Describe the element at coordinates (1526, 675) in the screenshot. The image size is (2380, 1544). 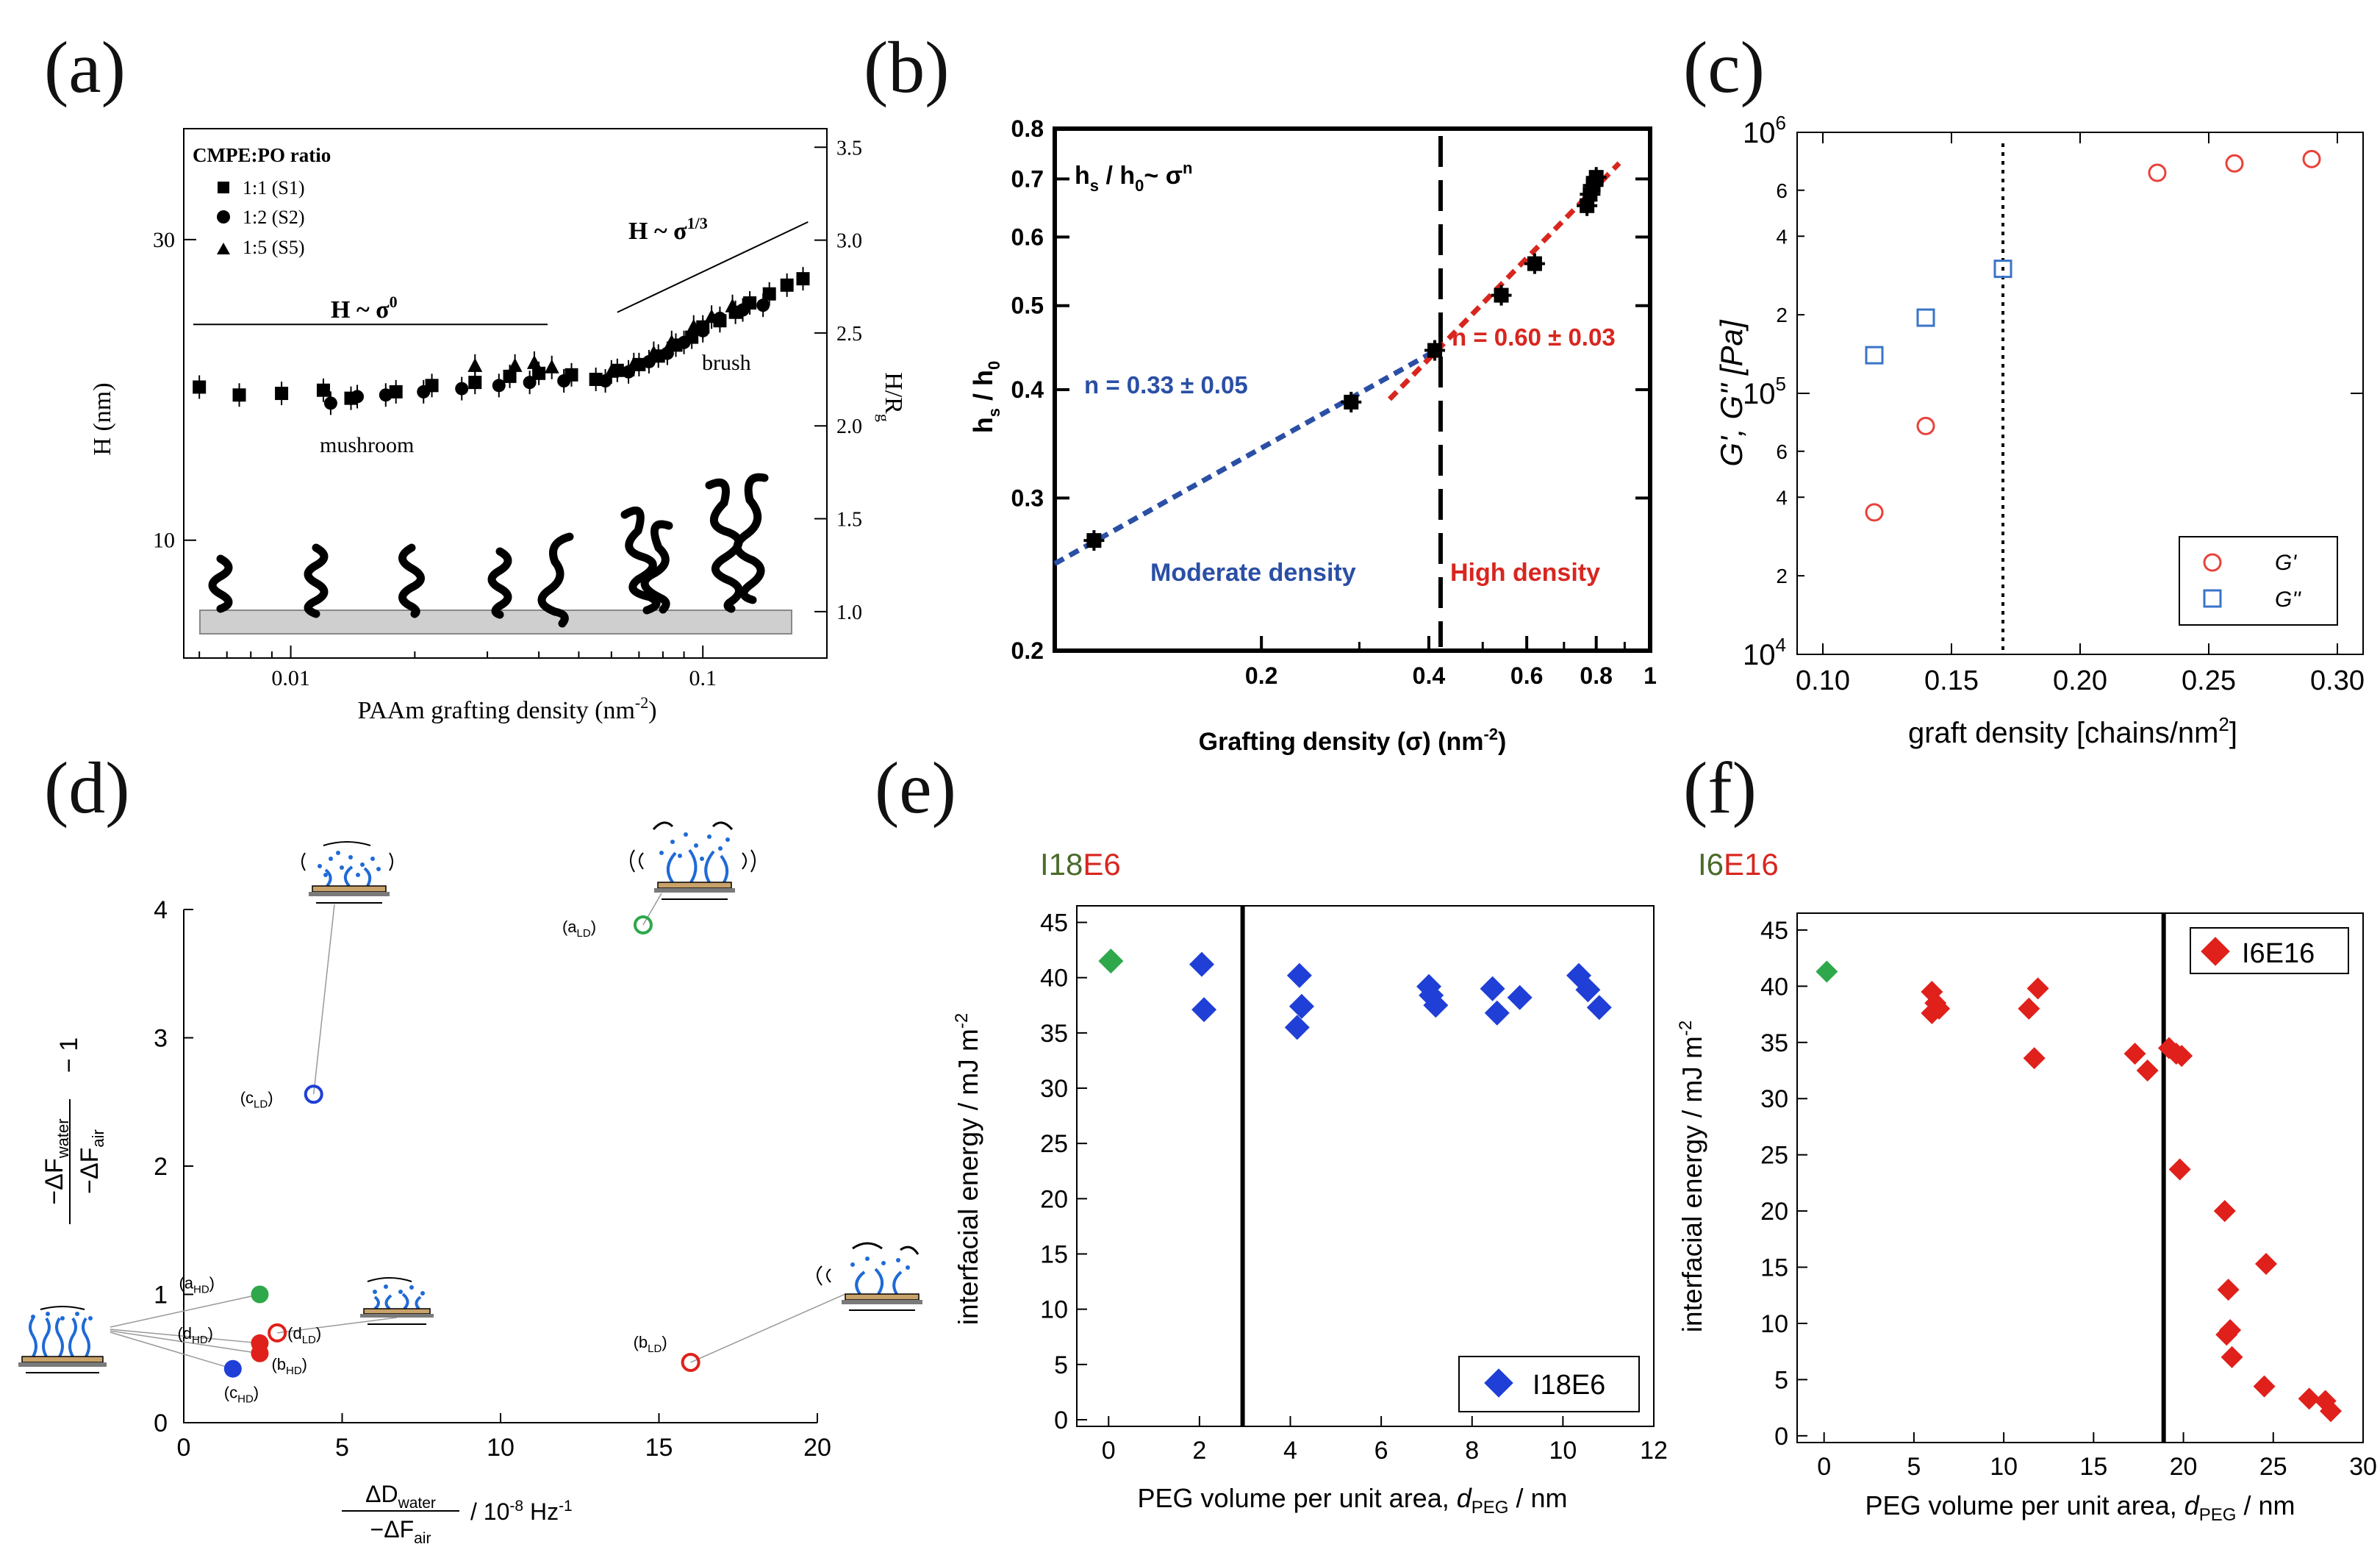
I see `panel-b-xtick-label: 0.6` at that location.